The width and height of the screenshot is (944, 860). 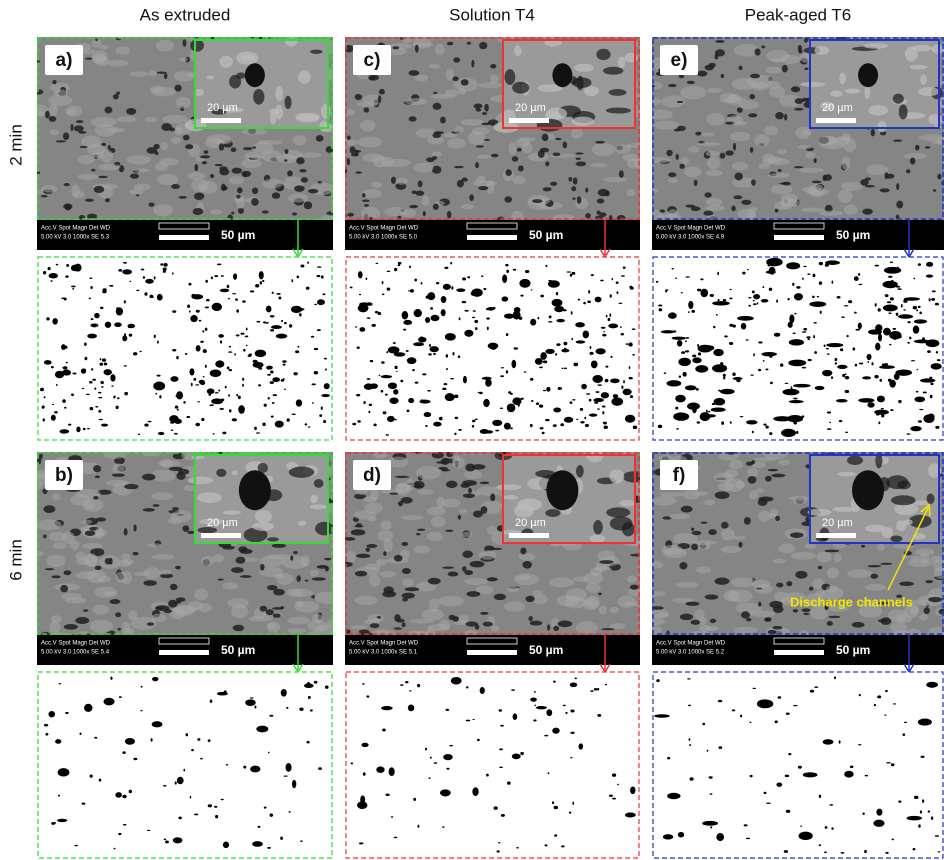 What do you see at coordinates (868, 75) in the screenshot?
I see `inset-pore` at bounding box center [868, 75].